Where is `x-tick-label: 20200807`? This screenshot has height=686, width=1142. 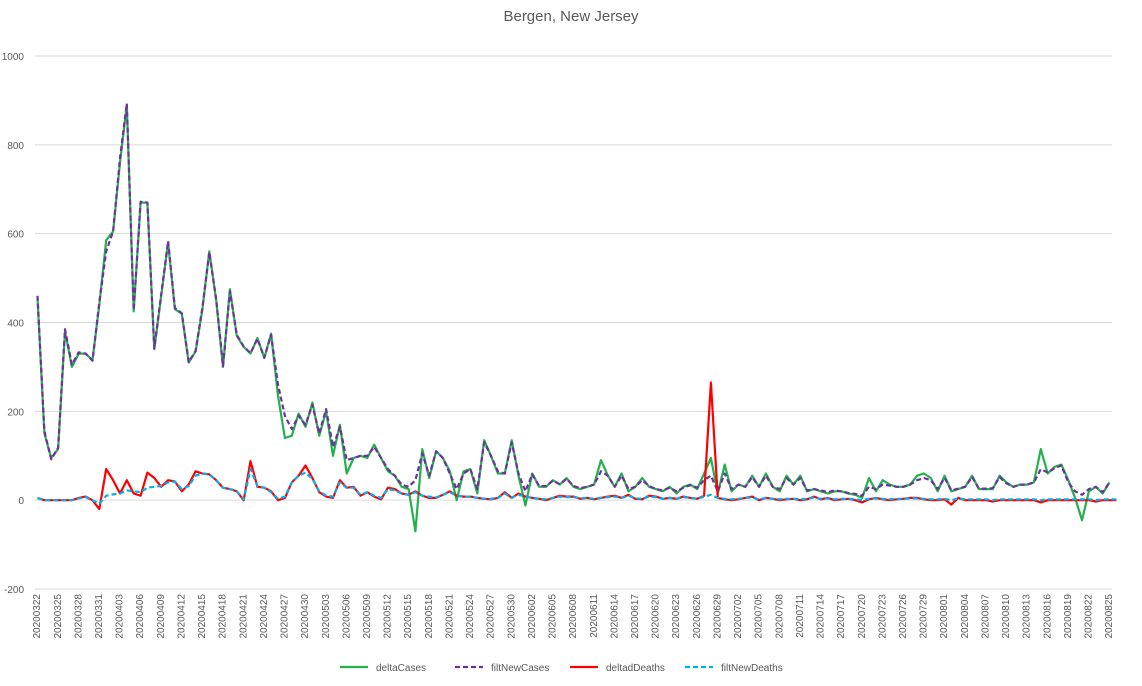
x-tick-label: 20200807 is located at coordinates (985, 616).